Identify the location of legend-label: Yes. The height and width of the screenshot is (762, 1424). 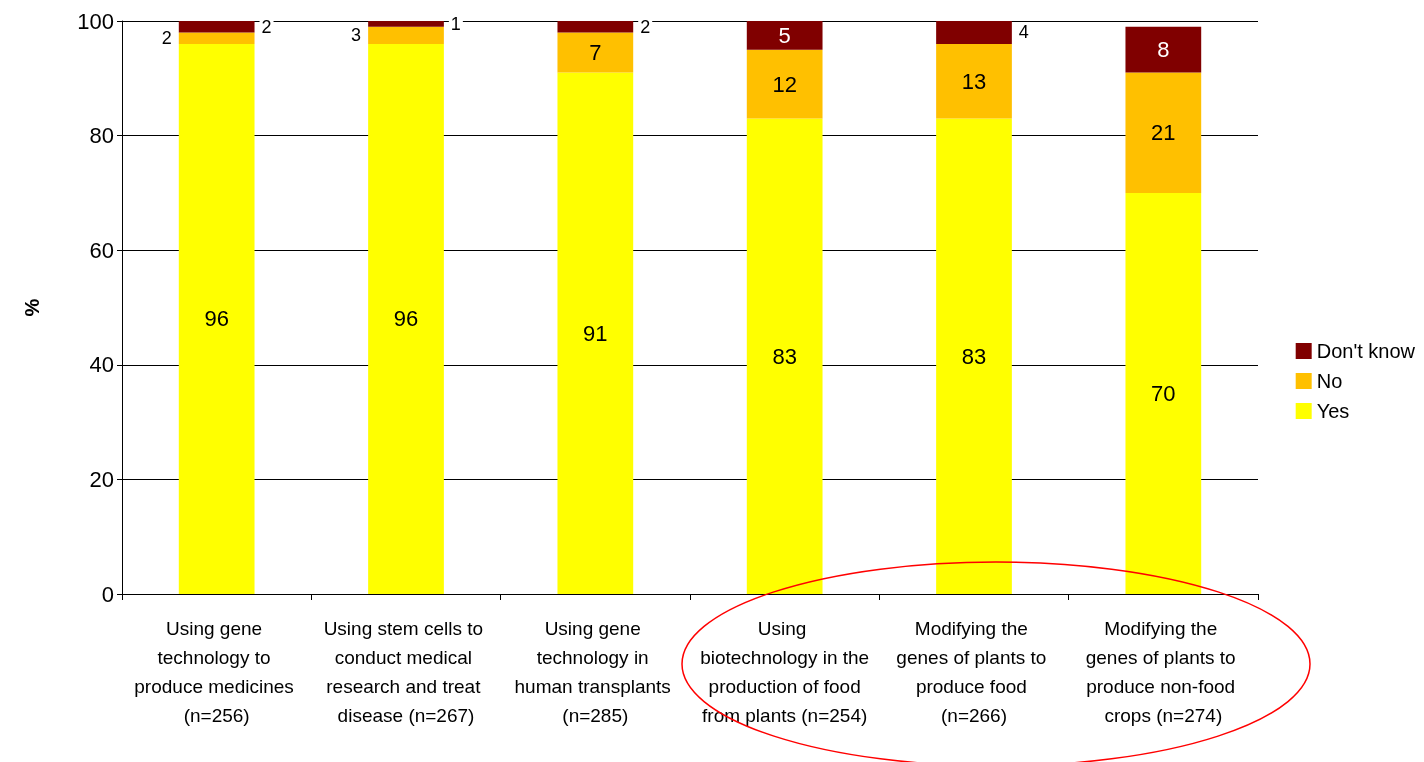
(1333, 411).